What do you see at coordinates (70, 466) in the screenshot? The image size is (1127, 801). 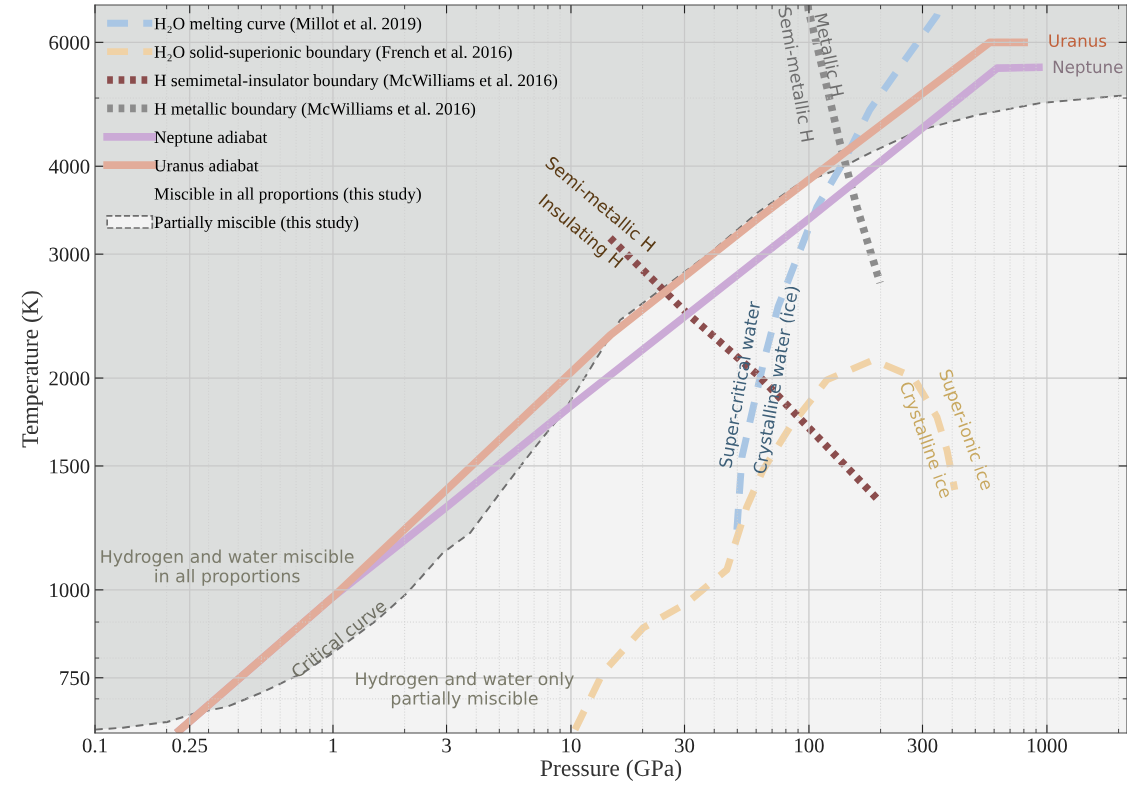 I see `y-tick-label: 1500` at bounding box center [70, 466].